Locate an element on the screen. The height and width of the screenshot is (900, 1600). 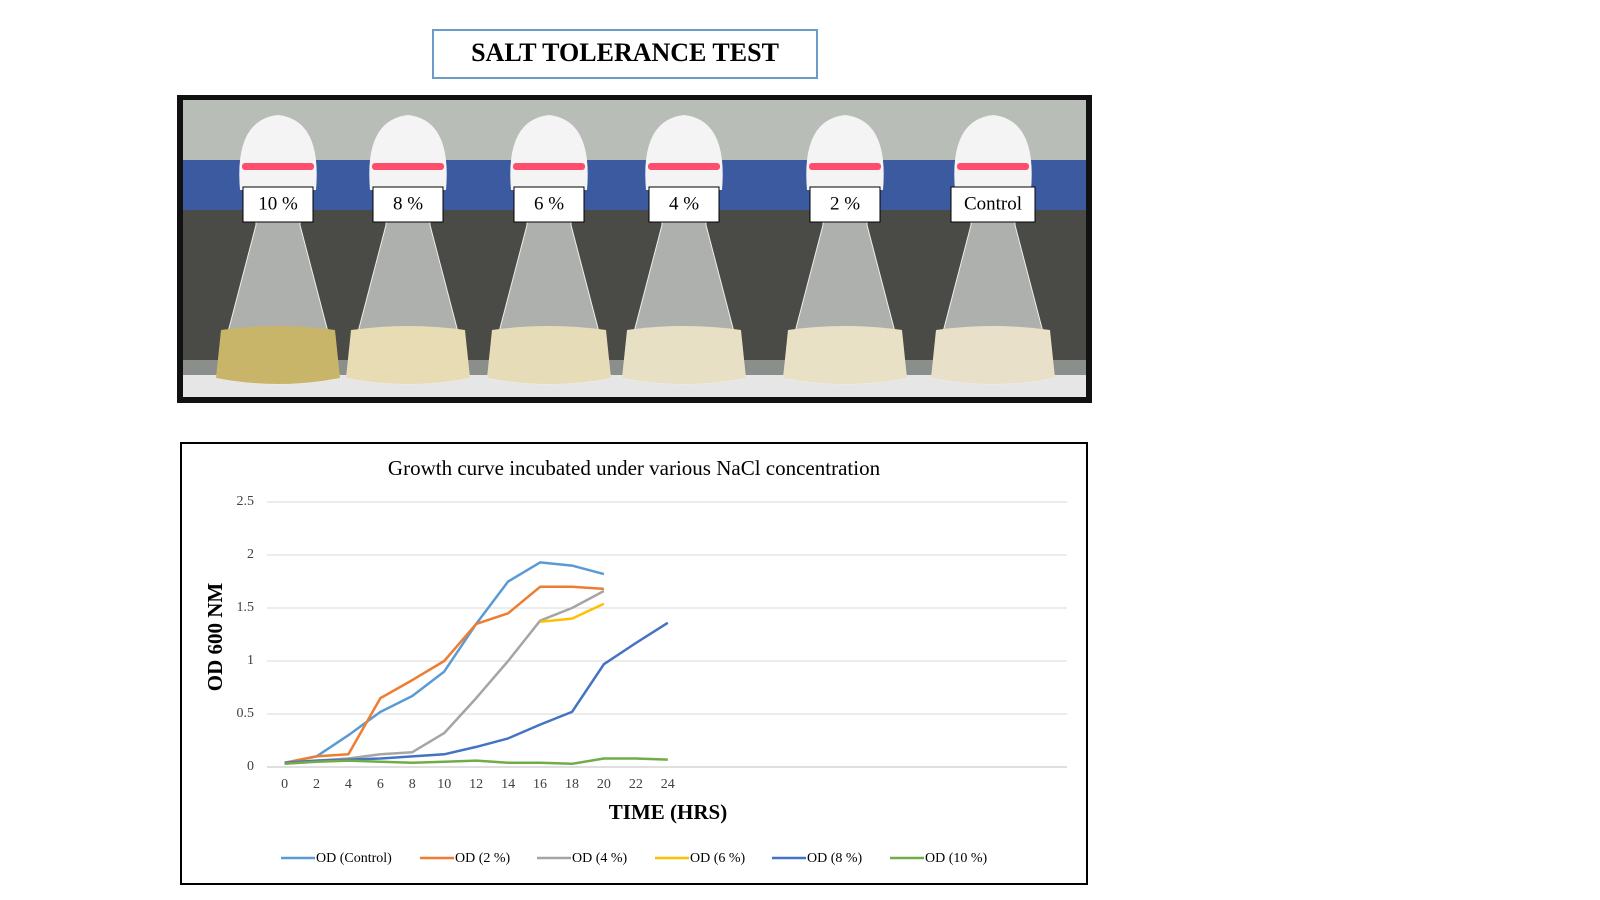
y-tick-label: 2 is located at coordinates (250, 554).